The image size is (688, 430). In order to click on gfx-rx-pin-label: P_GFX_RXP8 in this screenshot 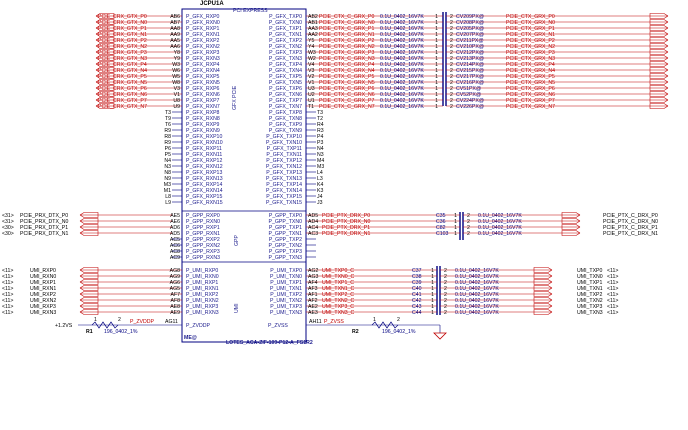, I will do `click(203, 113)`.